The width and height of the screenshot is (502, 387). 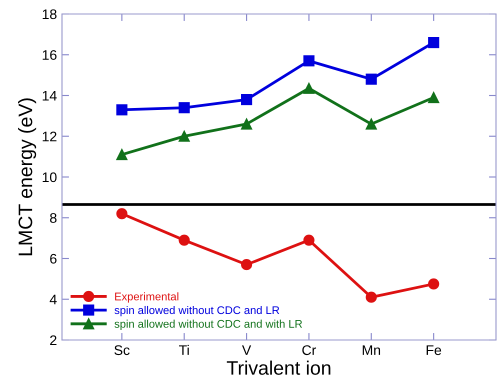 I want to click on y-tick-label: 8, so click(x=53, y=218).